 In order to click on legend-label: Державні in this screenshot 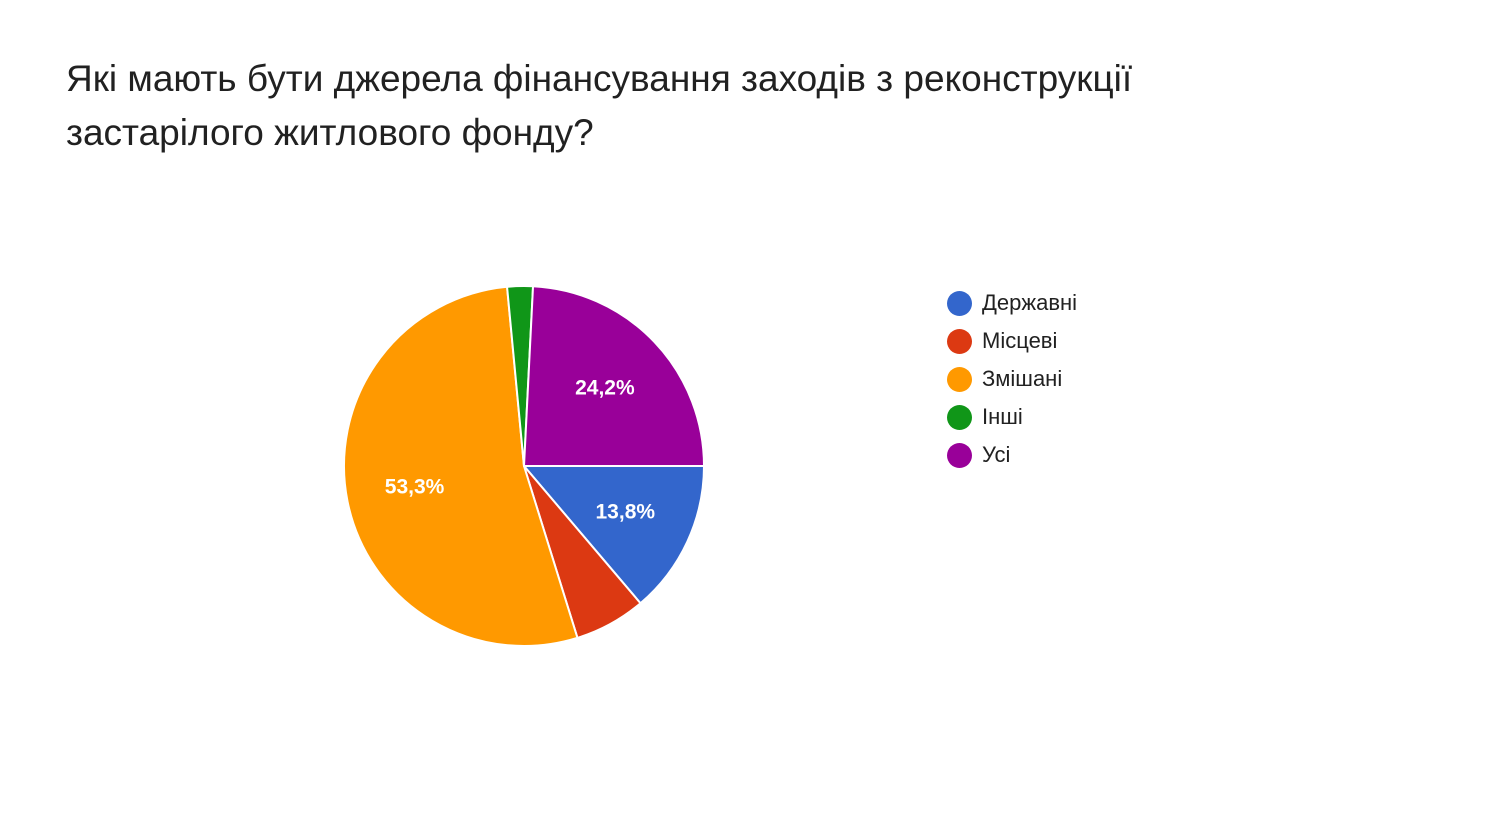, I will do `click(1030, 302)`.